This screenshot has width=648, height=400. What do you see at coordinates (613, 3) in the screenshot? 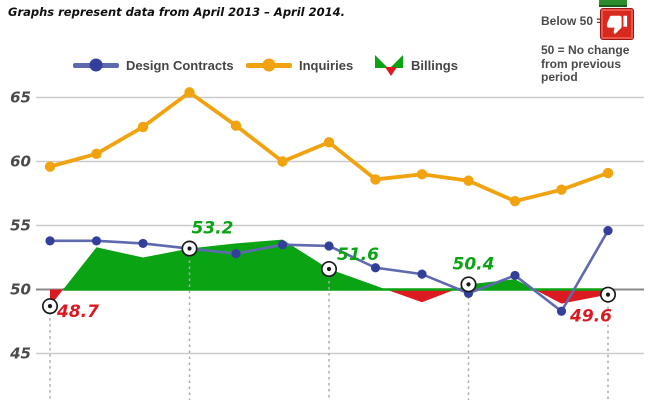
I see `thumbs-up-box-partial-icon` at bounding box center [613, 3].